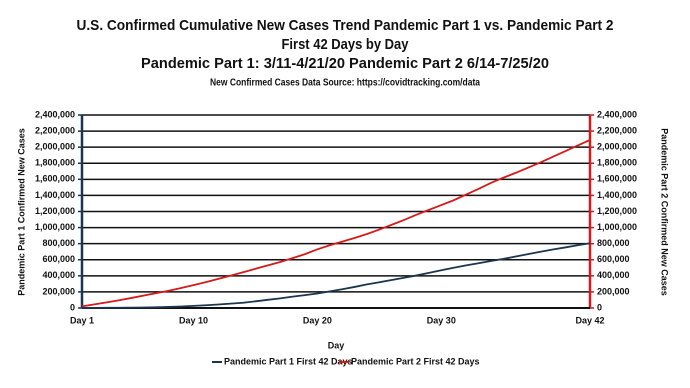 The image size is (690, 388). Describe the element at coordinates (55, 163) in the screenshot. I see `y-tick-label: 1,800,000` at that location.